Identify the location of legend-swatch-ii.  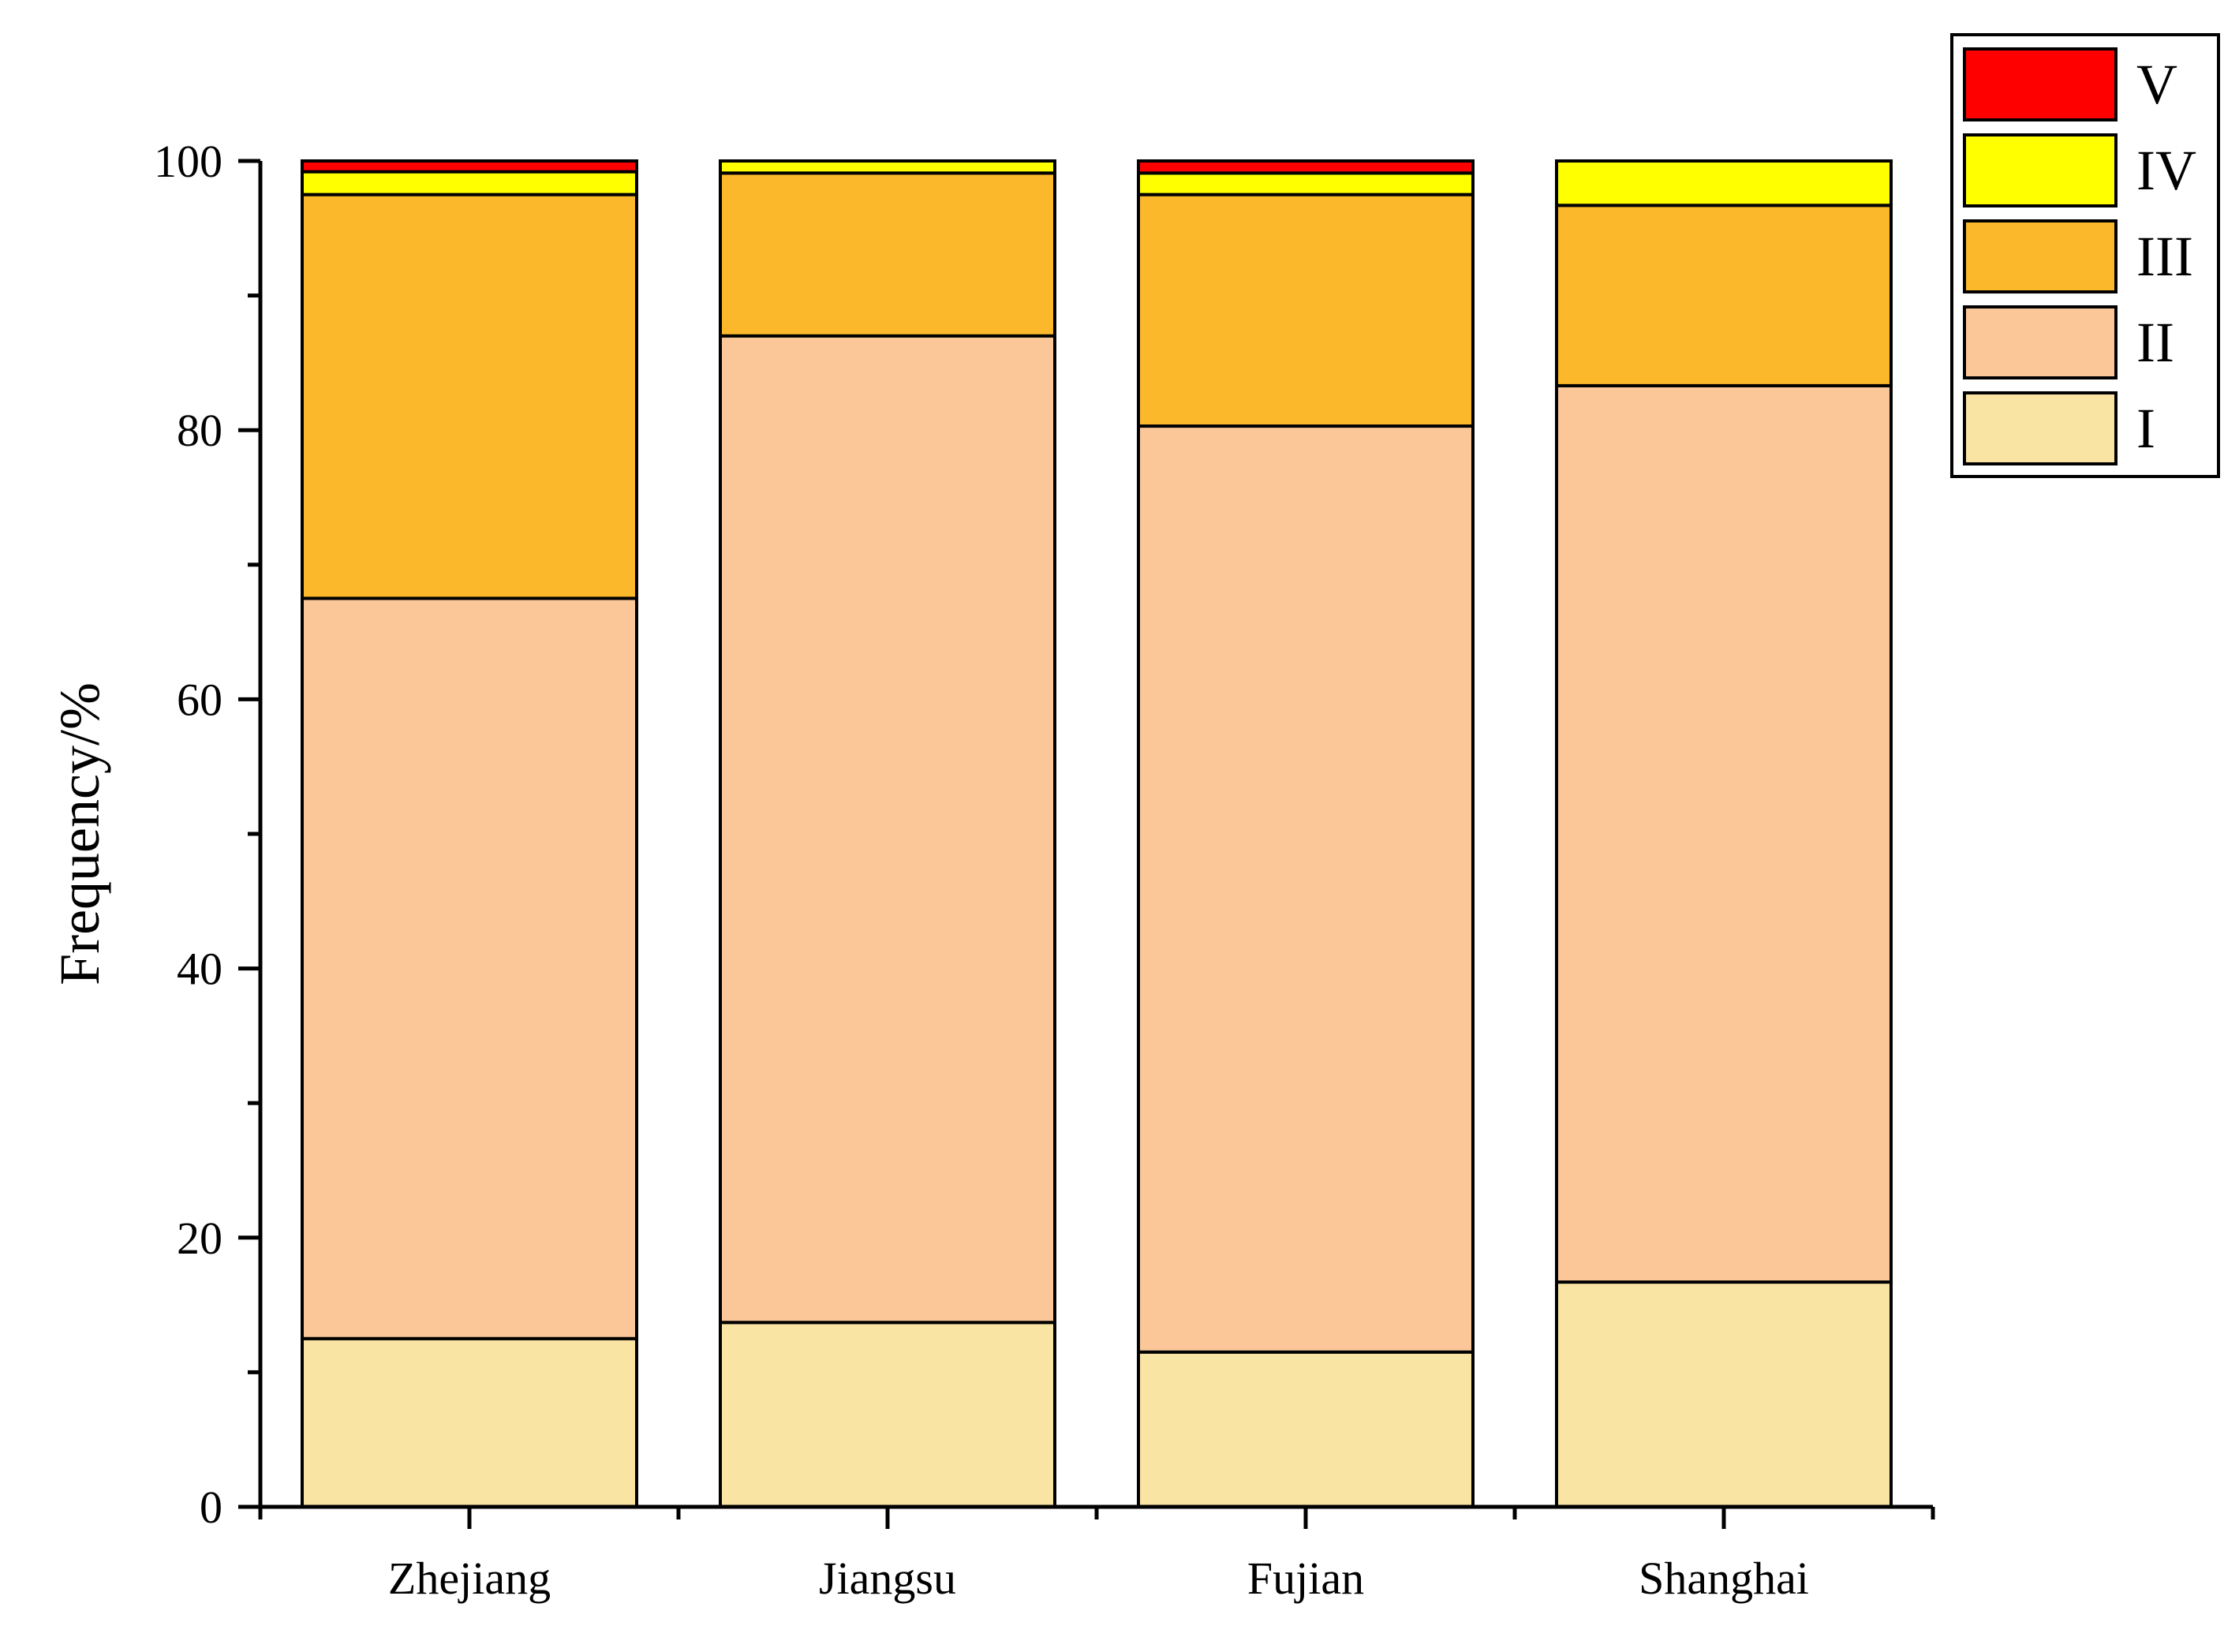
(2040, 342).